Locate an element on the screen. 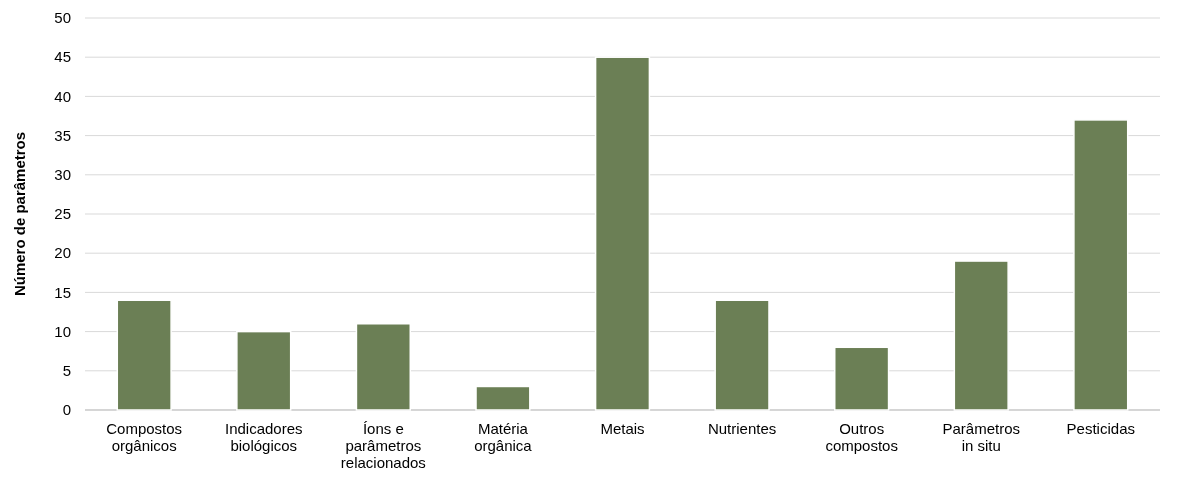  y-tick-label: 50 is located at coordinates (62, 18).